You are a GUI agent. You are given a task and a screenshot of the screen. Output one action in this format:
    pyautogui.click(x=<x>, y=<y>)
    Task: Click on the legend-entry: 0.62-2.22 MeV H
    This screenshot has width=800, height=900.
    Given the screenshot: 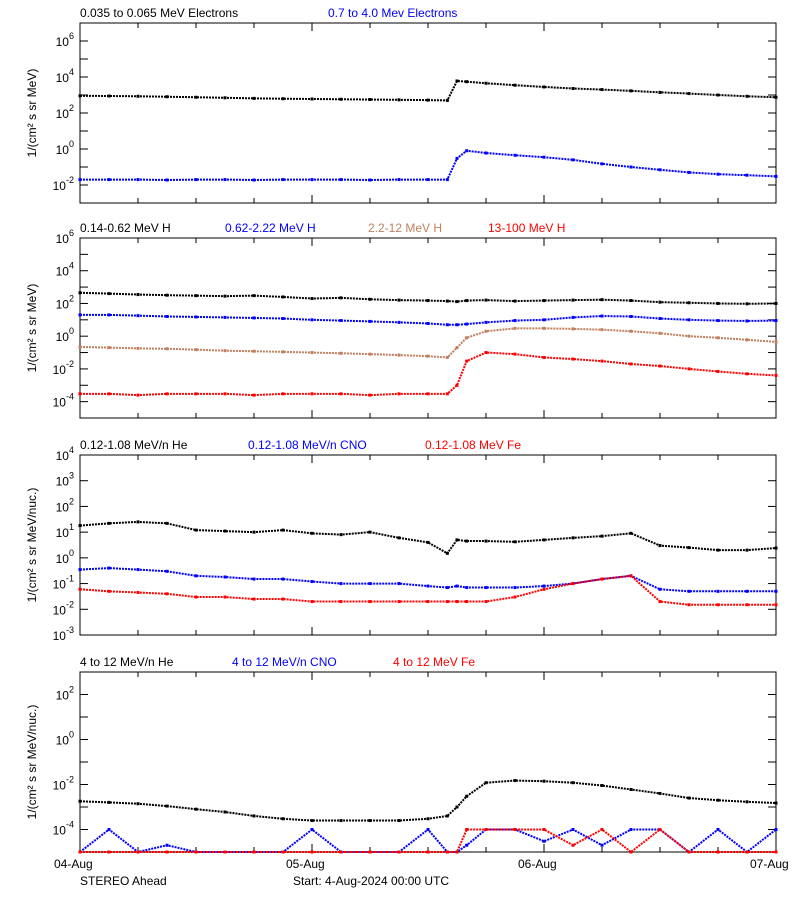 What is the action you would take?
    pyautogui.click(x=270, y=228)
    